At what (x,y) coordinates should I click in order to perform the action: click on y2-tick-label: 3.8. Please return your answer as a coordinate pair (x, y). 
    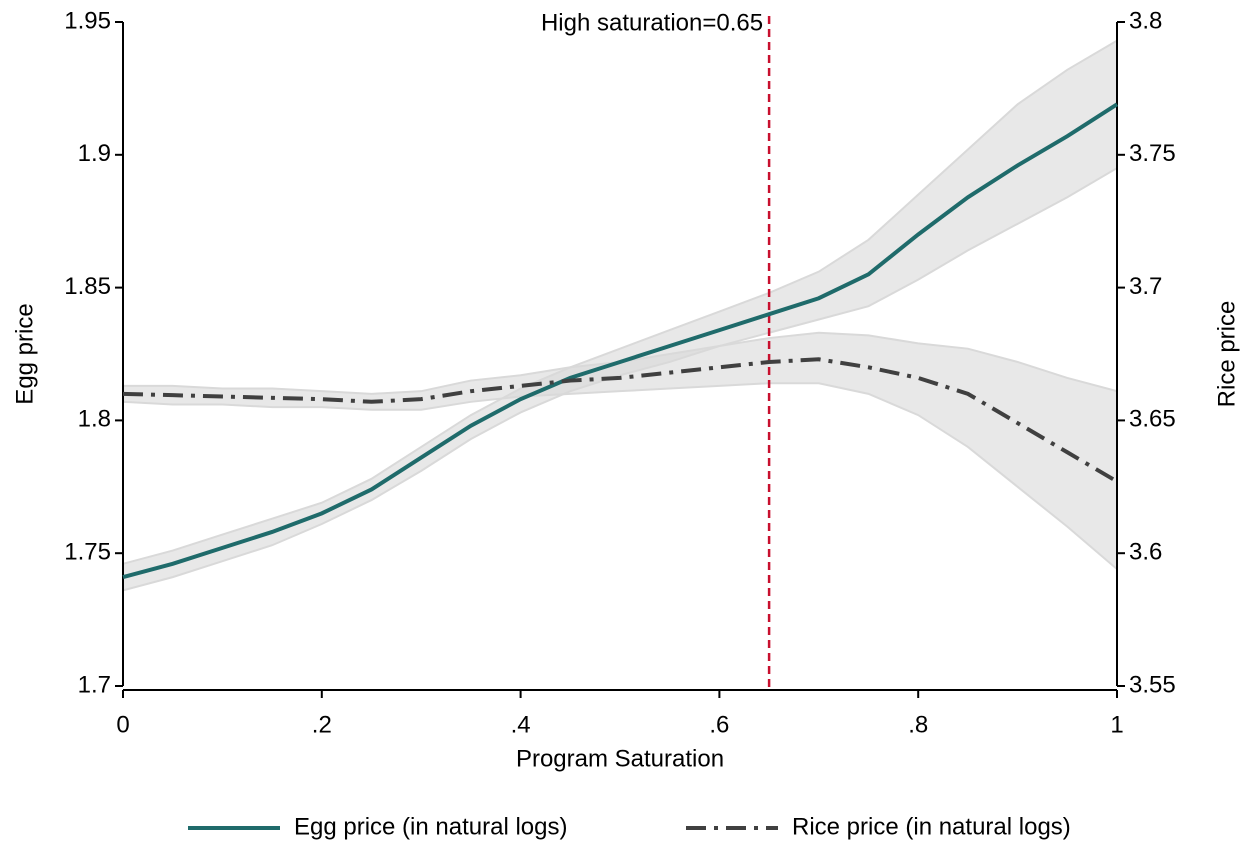
    Looking at the image, I should click on (1145, 20).